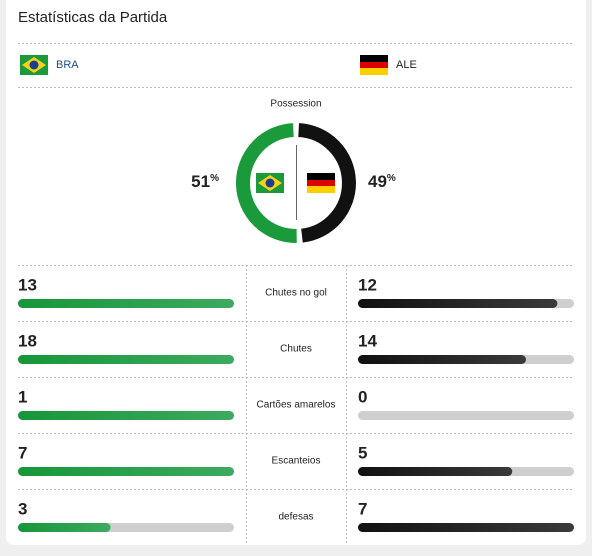 The height and width of the screenshot is (556, 592). I want to click on stat-label: Cartões amarelos, so click(296, 405).